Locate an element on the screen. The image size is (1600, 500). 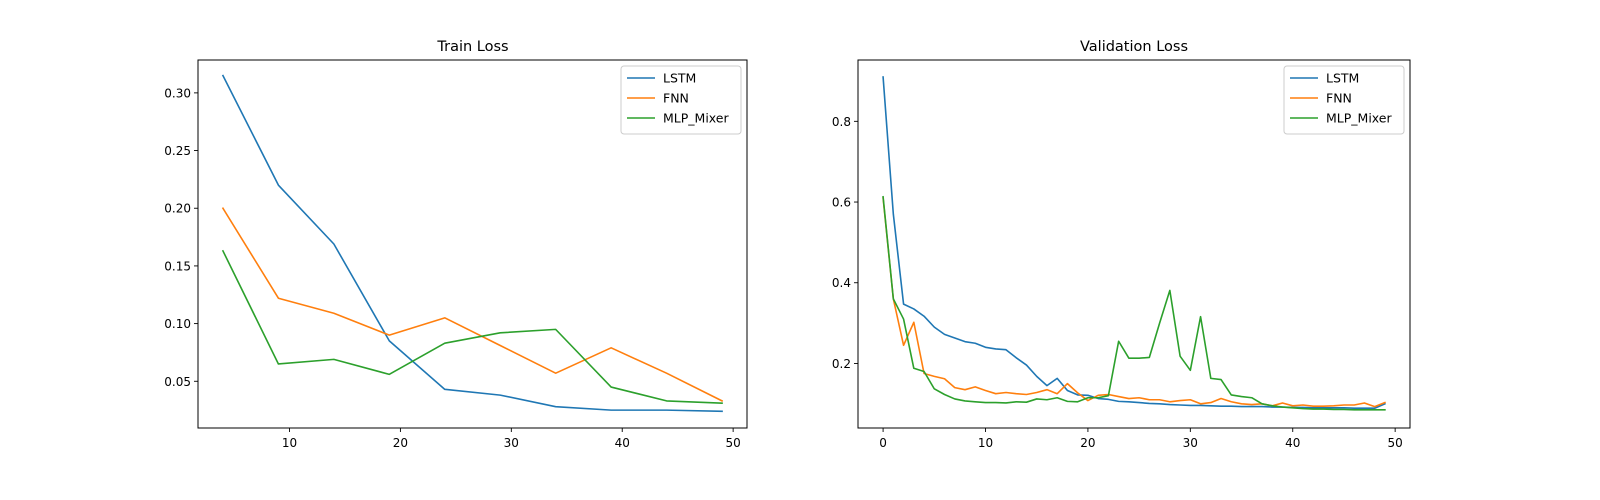
validation-loss-xtick-label: 10 is located at coordinates (985, 443).